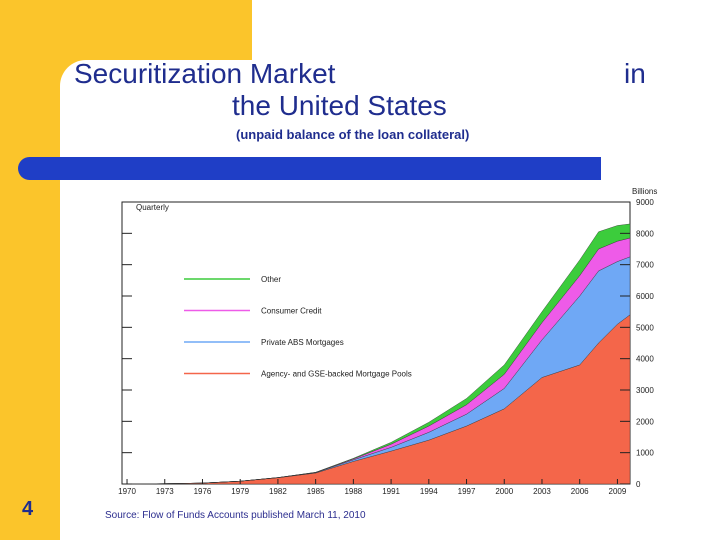 Image resolution: width=720 pixels, height=540 pixels. What do you see at coordinates (645, 327) in the screenshot?
I see `y-tick-label: 5000` at bounding box center [645, 327].